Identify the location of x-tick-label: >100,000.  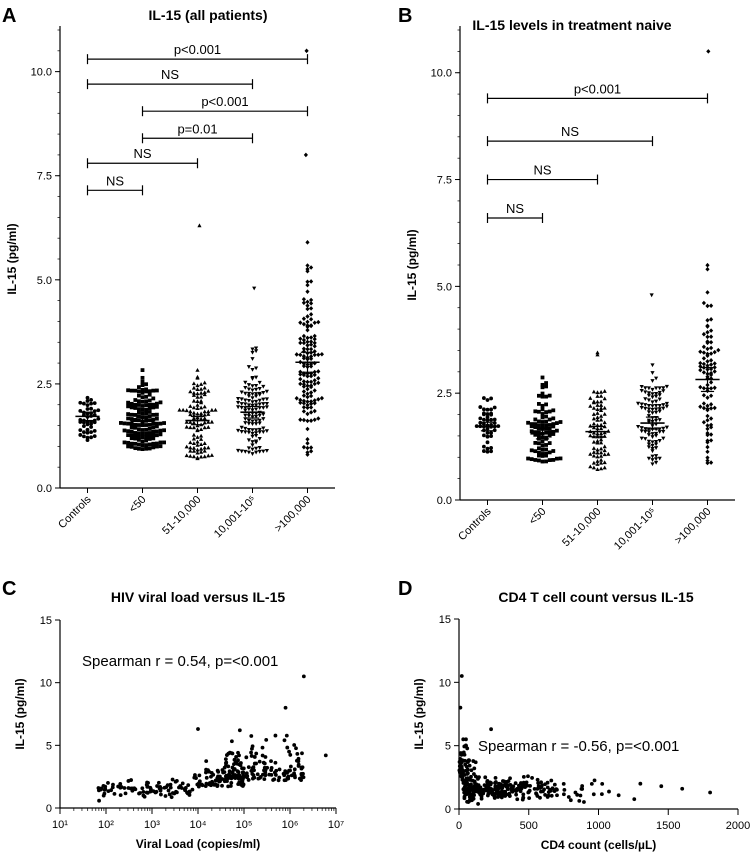
(292, 514).